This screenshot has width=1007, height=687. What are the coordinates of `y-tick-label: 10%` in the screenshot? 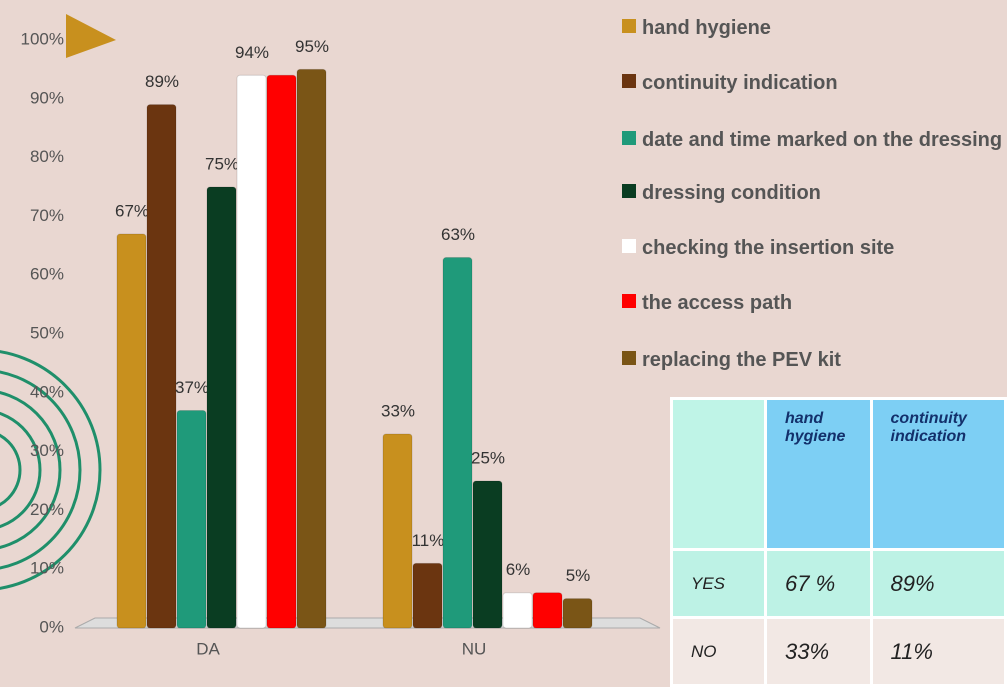 It's located at (47, 568).